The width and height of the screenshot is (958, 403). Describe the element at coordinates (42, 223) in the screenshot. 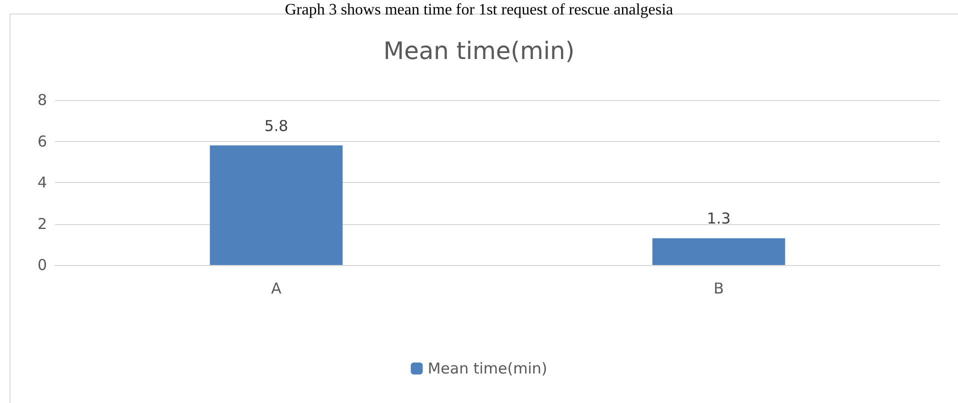

I see `y-tick-label: 2` at that location.